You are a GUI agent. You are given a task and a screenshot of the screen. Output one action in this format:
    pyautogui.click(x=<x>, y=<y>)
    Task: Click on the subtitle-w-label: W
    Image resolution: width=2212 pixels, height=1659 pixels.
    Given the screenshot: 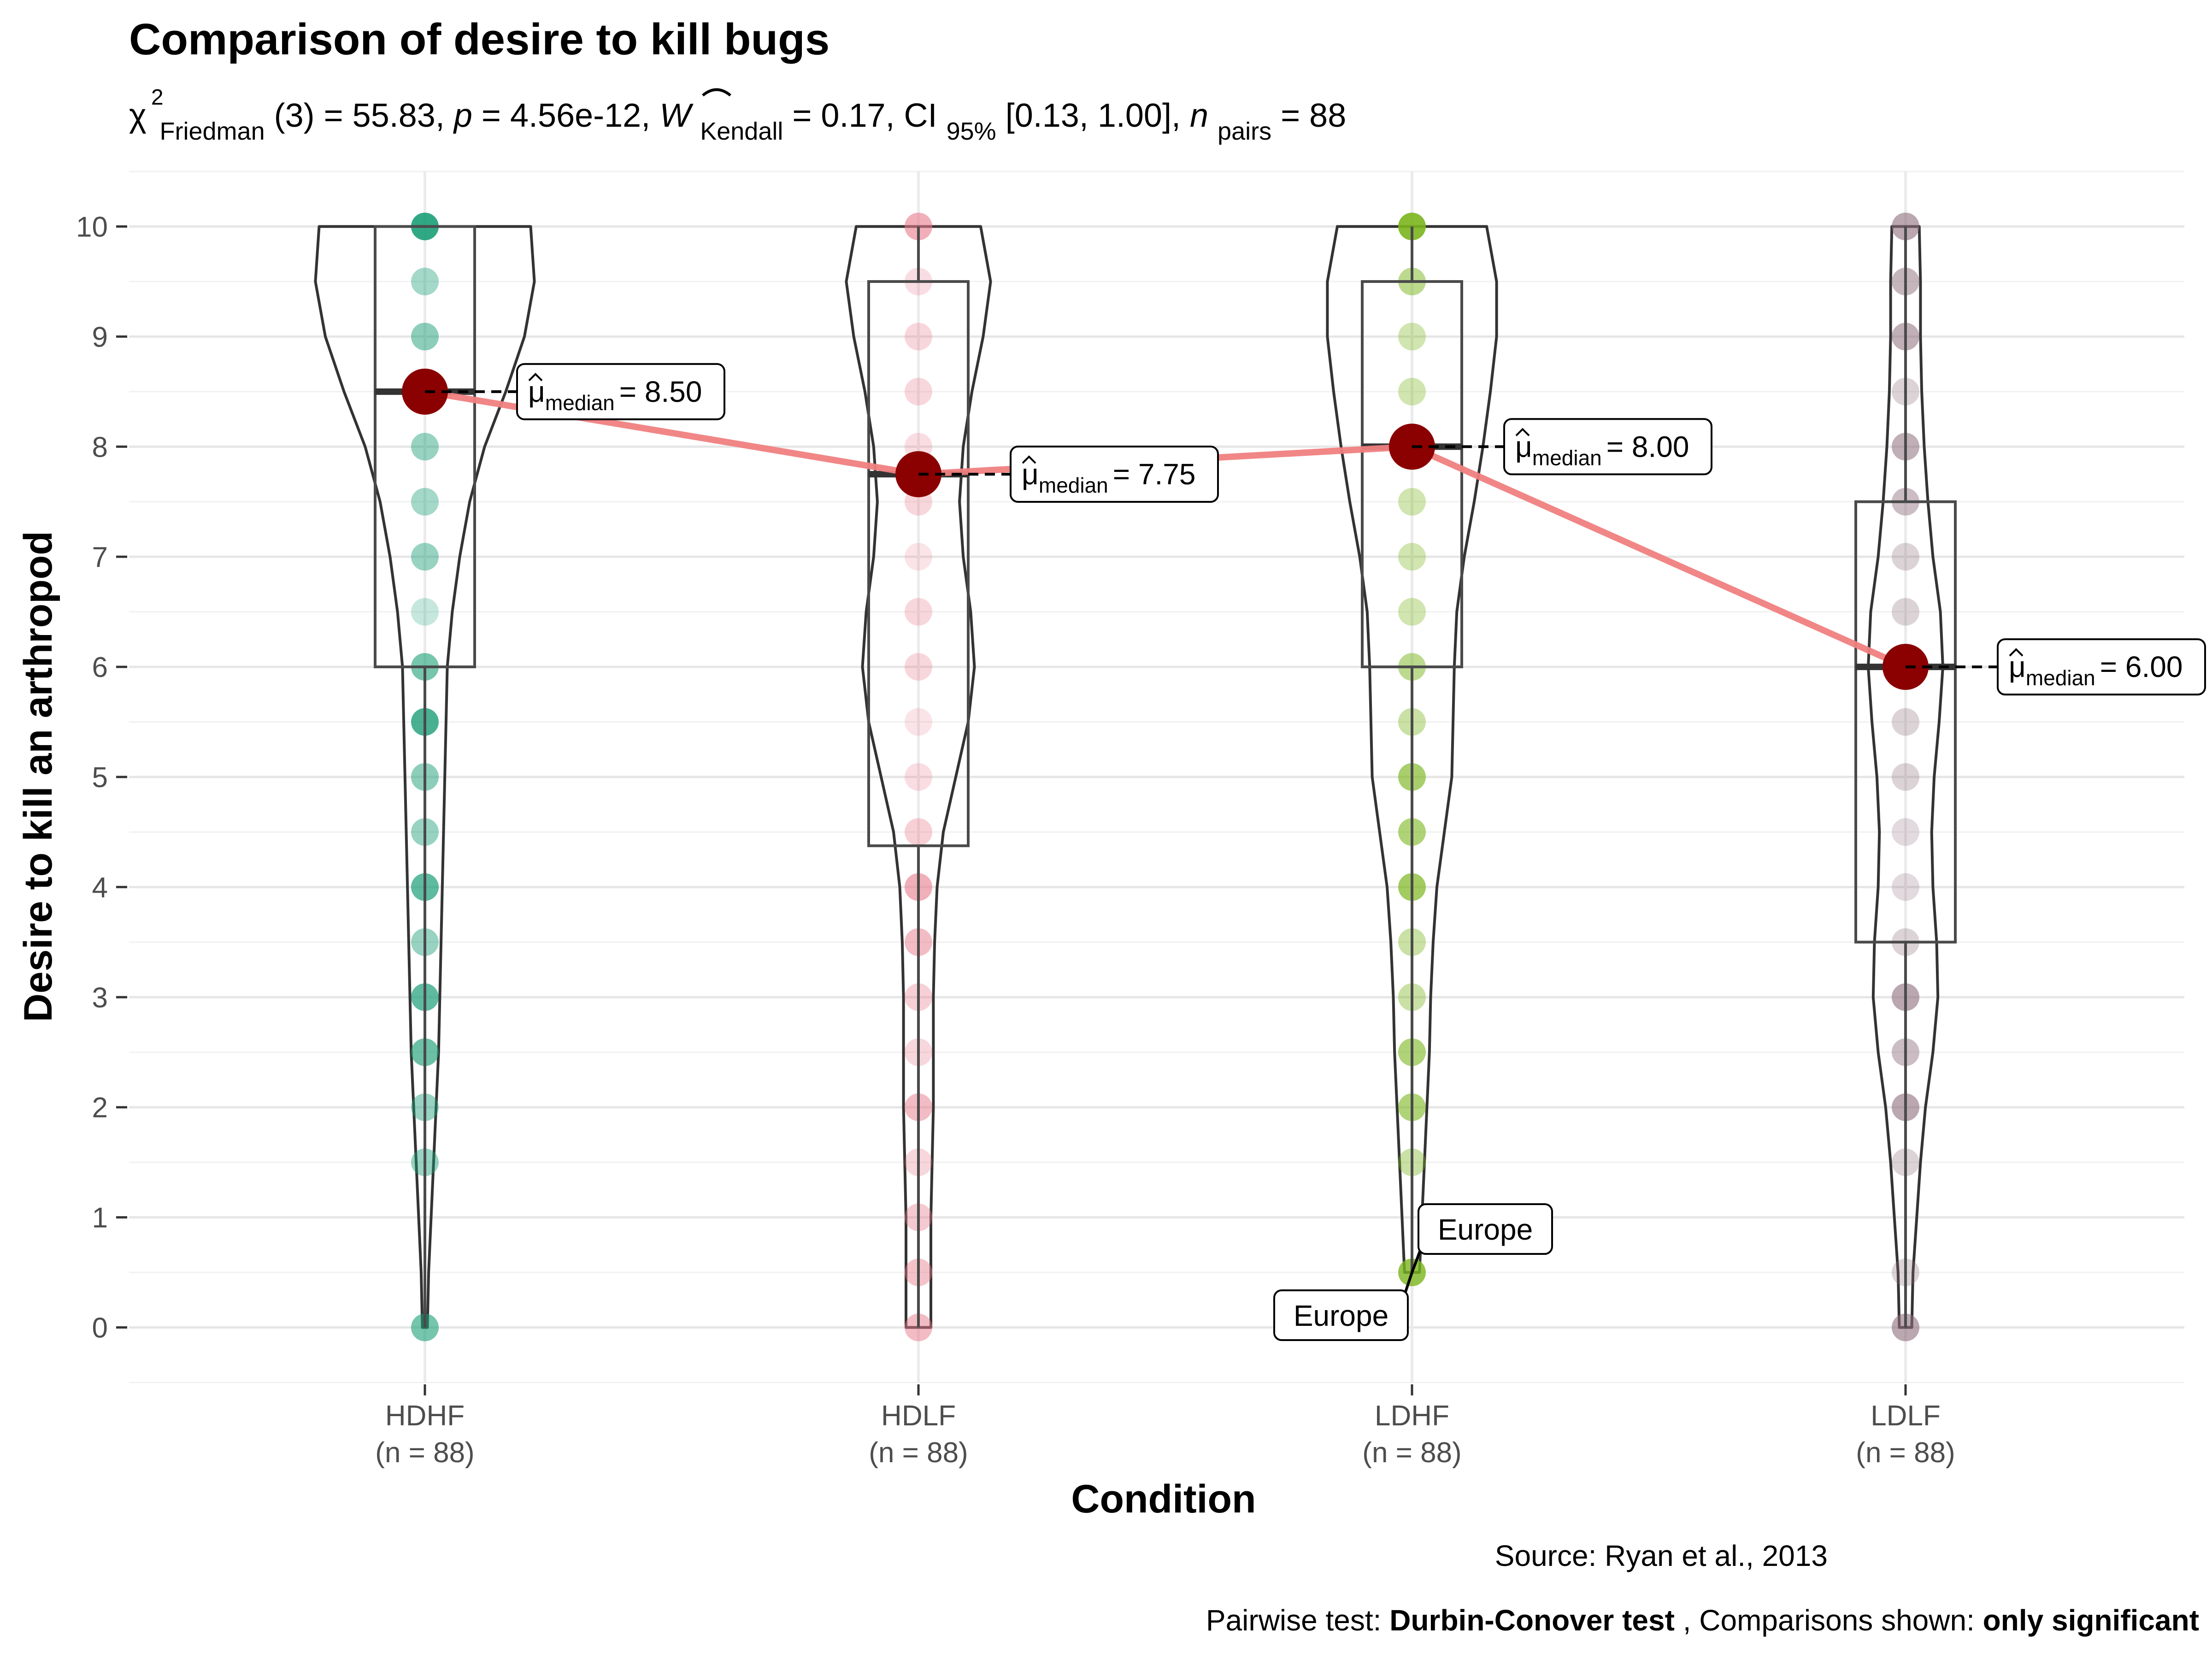 What is the action you would take?
    pyautogui.click(x=676, y=115)
    